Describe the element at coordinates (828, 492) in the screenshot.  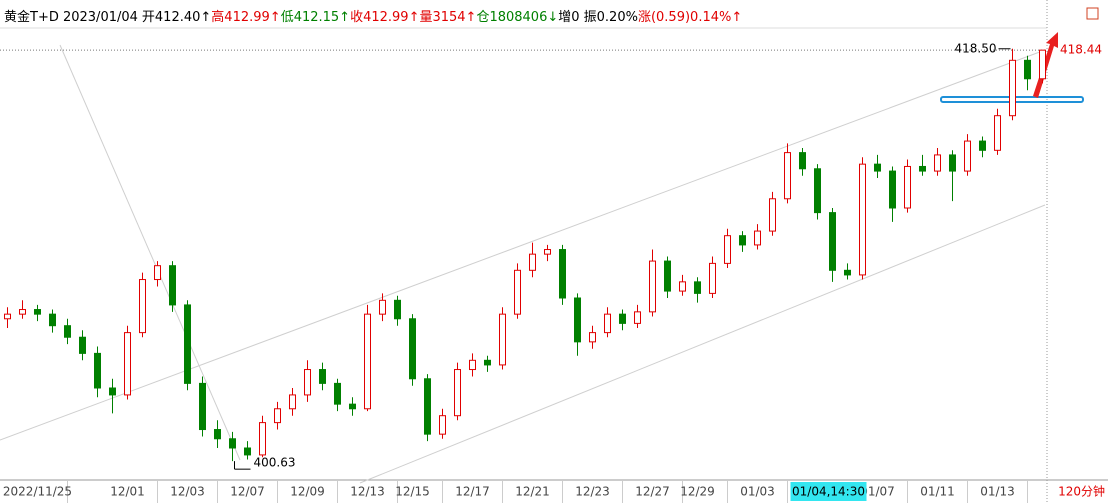
I see `cursor-label: 01/04,14:30` at that location.